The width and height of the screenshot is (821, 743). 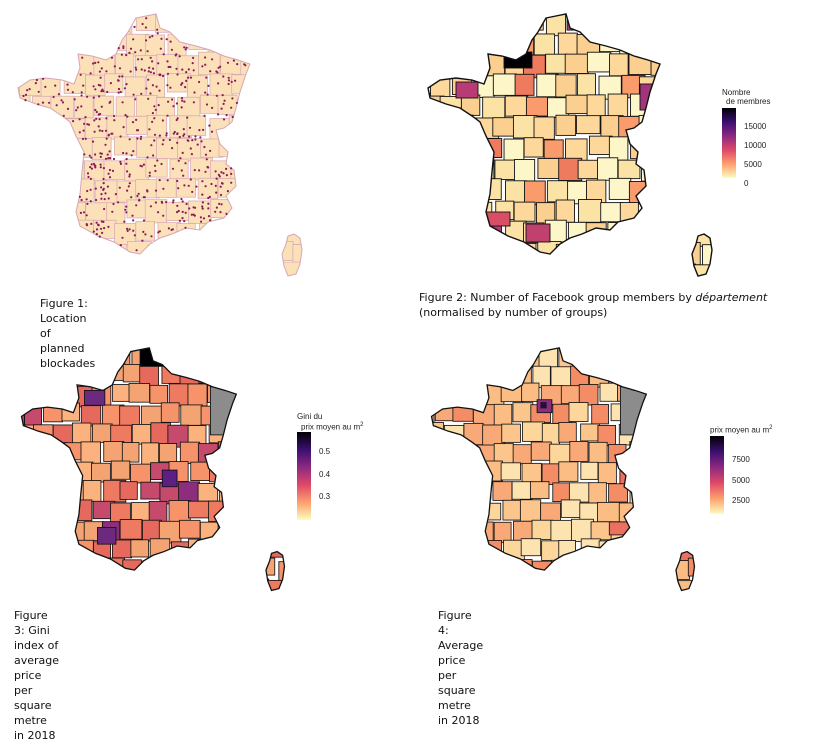 What do you see at coordinates (741, 430) in the screenshot?
I see `legend-title: prix moyen au m2` at bounding box center [741, 430].